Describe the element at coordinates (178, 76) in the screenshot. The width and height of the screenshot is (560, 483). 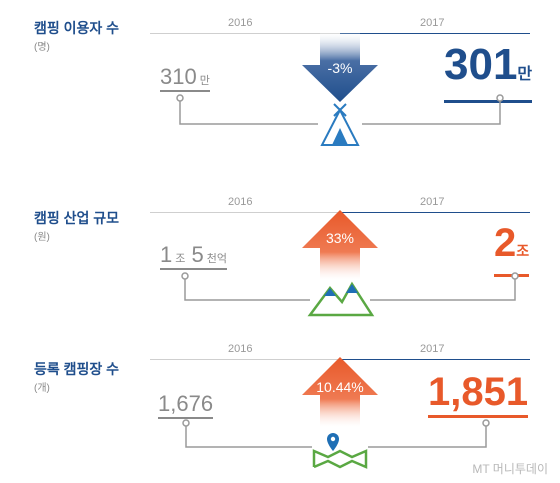
I see `value-2016-number: 310` at that location.